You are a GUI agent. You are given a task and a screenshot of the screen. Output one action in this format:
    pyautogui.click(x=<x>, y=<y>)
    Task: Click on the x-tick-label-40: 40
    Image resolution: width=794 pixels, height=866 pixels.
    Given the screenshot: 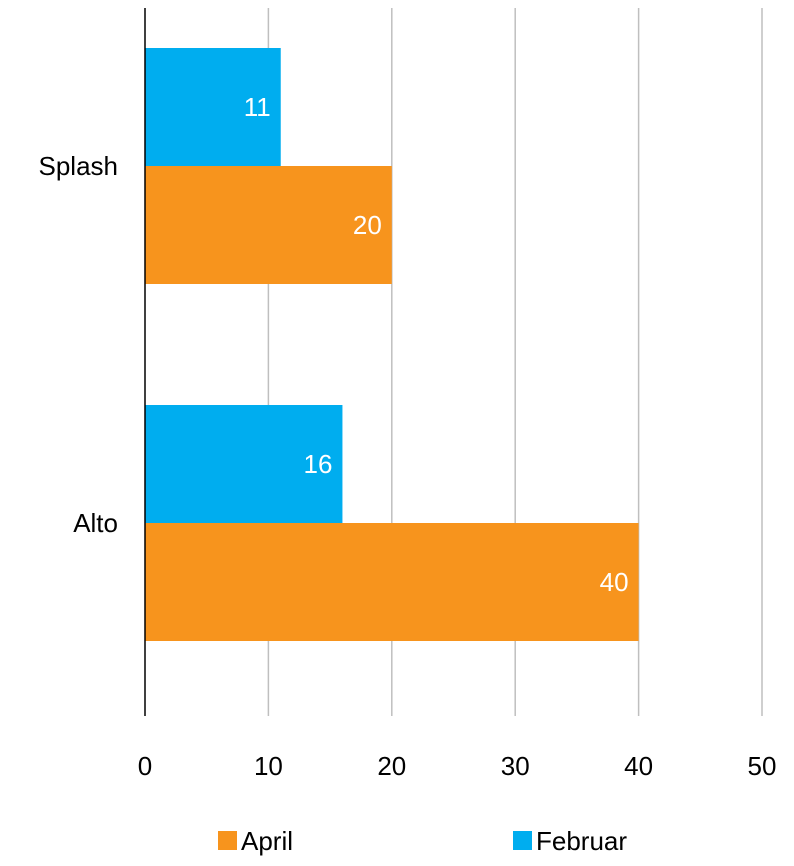 What is the action you would take?
    pyautogui.click(x=638, y=766)
    